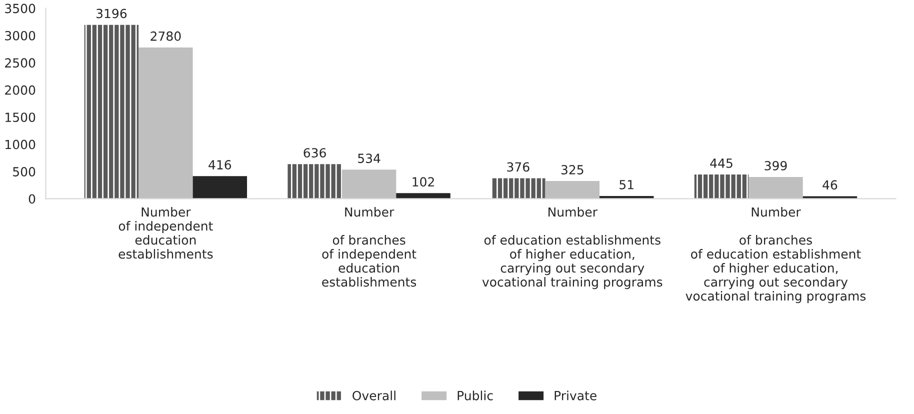 This screenshot has height=414, width=914. What do you see at coordinates (627, 185) in the screenshot?
I see `data-label: 51` at bounding box center [627, 185].